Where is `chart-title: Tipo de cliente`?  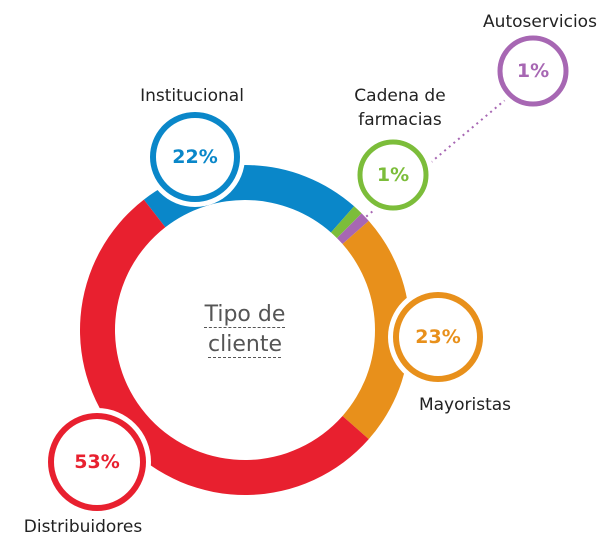 chart-title: Tipo de cliente is located at coordinates (245, 329).